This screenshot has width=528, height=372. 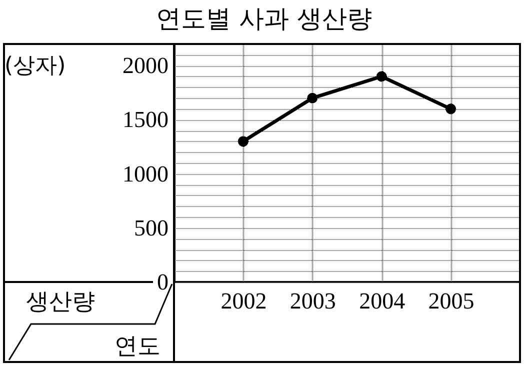 What do you see at coordinates (243, 301) in the screenshot?
I see `x-tick-label: 2002` at bounding box center [243, 301].